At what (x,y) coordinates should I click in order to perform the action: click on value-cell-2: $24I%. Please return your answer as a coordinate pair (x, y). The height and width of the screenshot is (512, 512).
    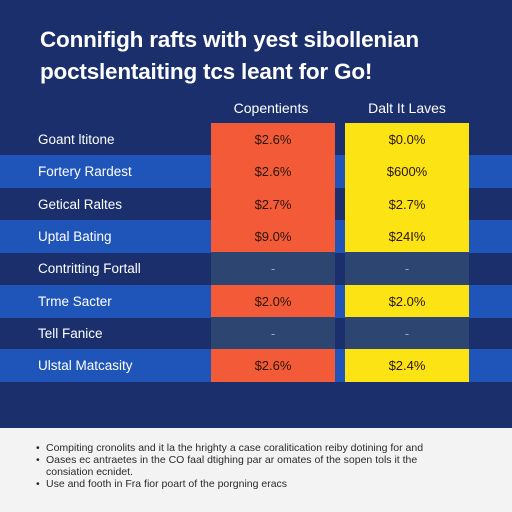
    Looking at the image, I should click on (407, 236).